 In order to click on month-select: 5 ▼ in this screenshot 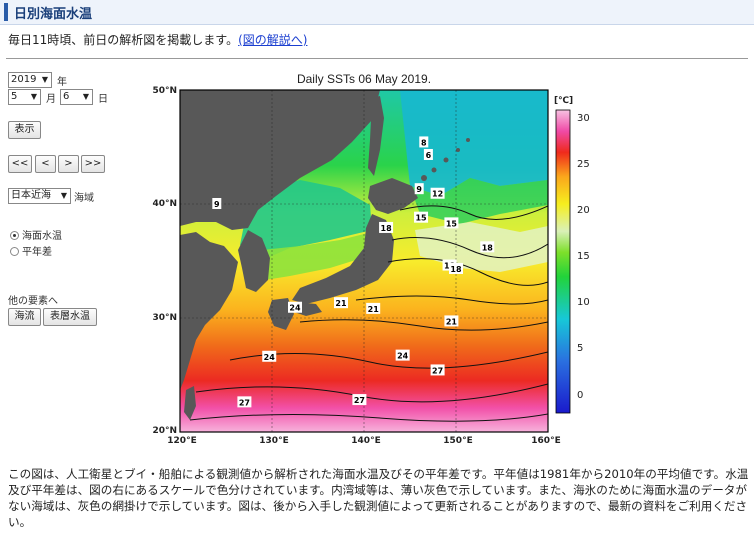, I will do `click(24, 97)`.